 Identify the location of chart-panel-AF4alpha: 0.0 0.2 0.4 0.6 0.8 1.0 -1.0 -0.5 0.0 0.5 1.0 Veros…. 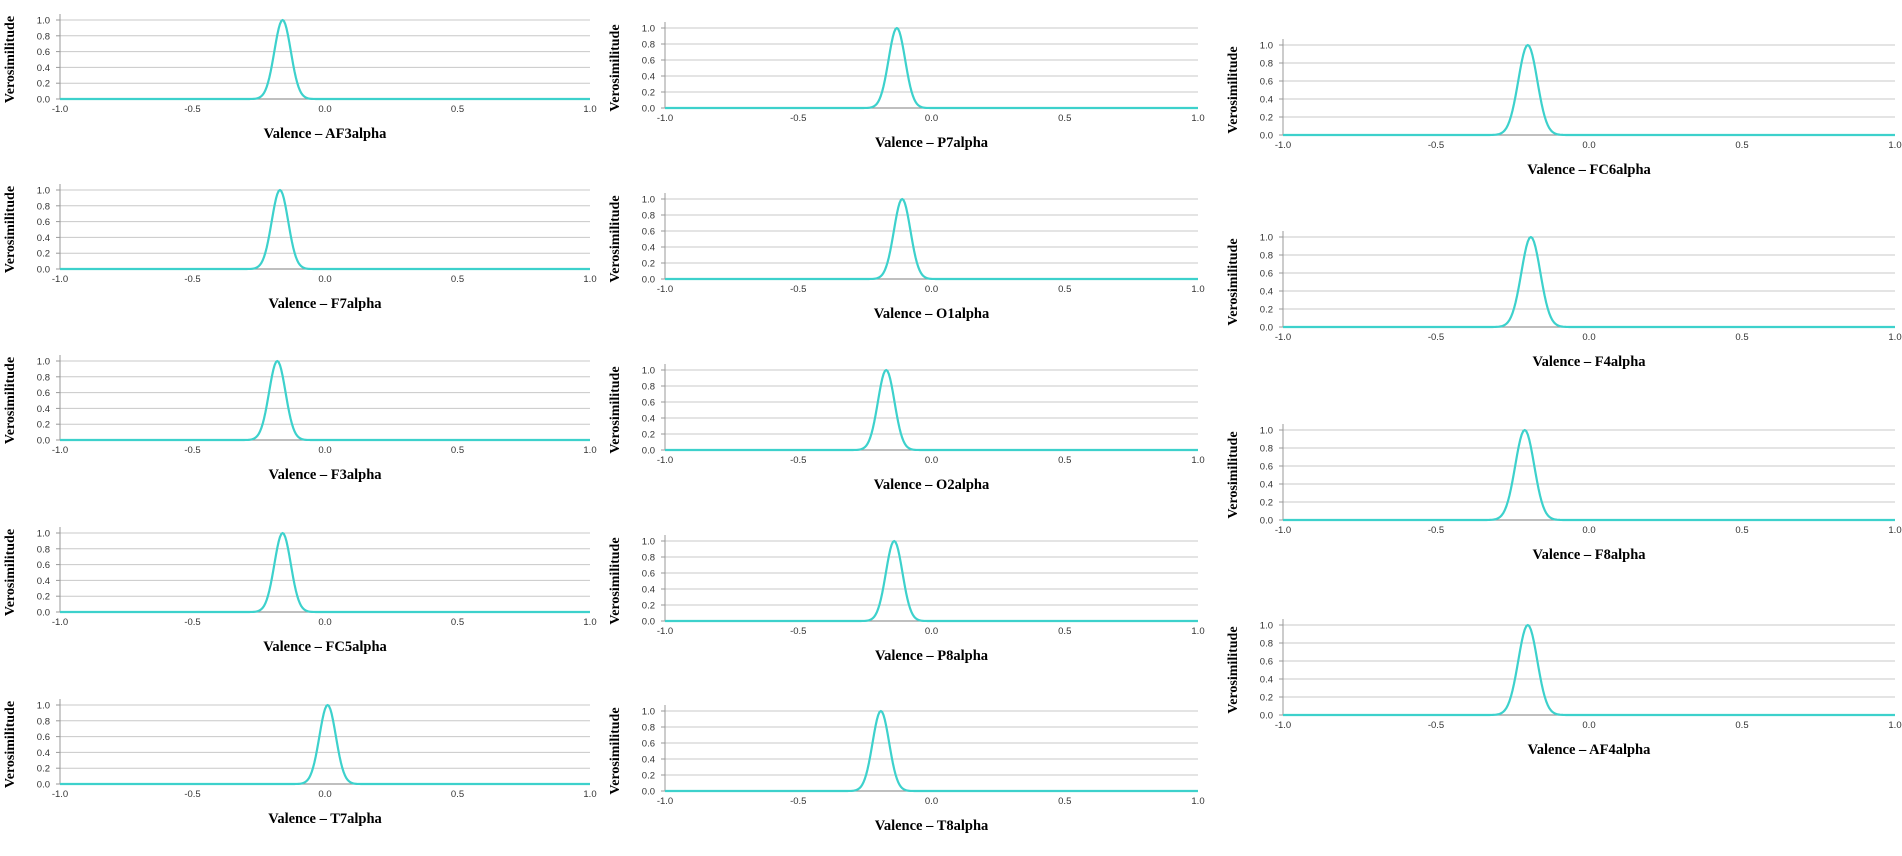
(1564, 688).